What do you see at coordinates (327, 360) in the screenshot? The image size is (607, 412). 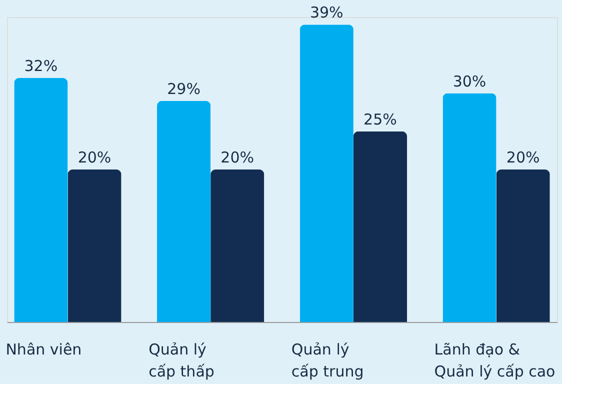 I see `x-tick-label: Quản lý cấp trung` at bounding box center [327, 360].